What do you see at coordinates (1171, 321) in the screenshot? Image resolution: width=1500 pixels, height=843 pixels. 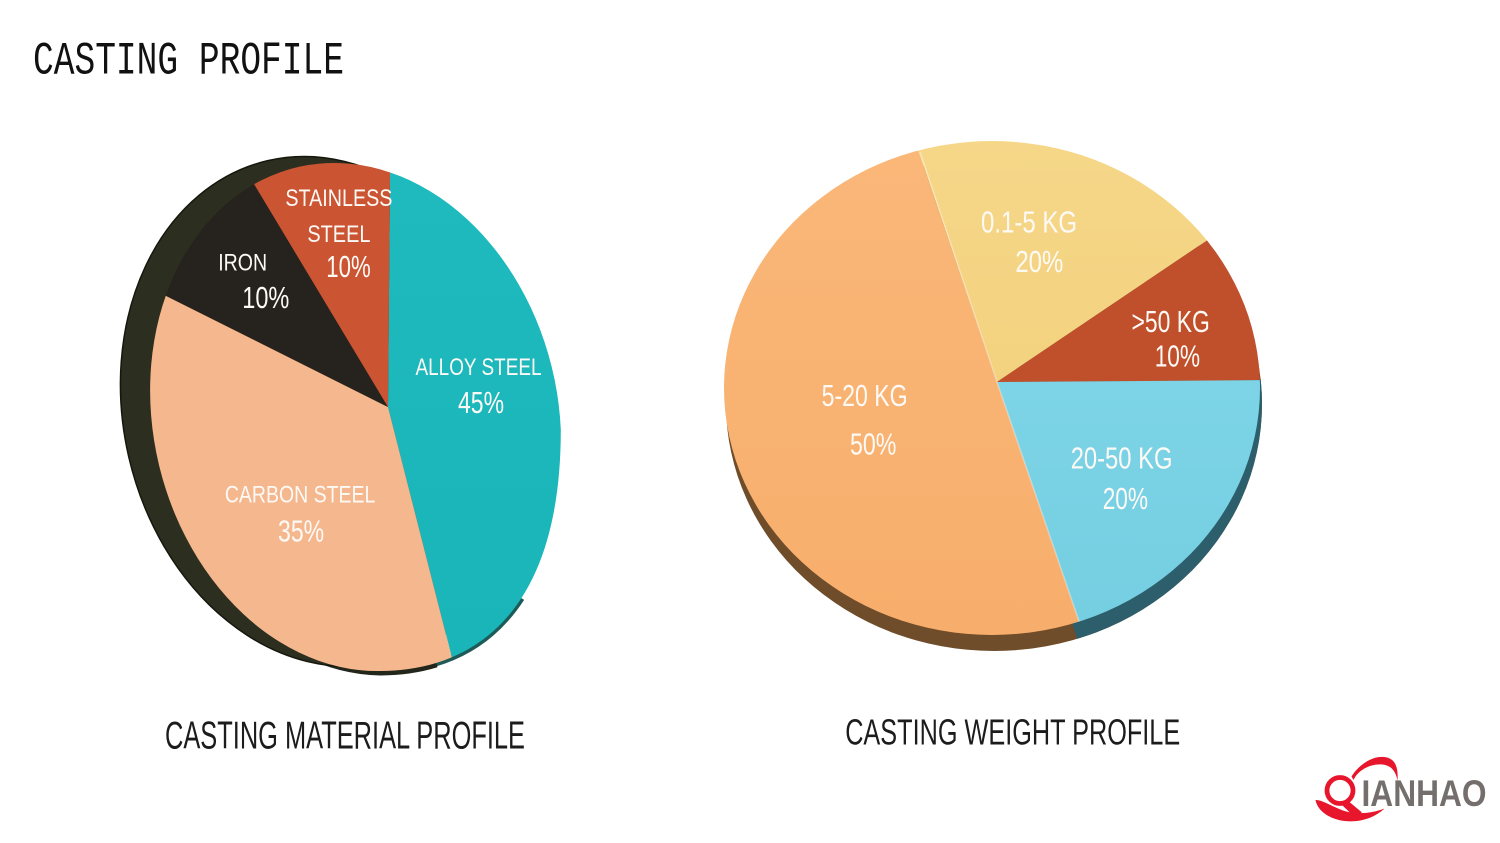 I see `svg-text: >50 KG` at bounding box center [1171, 321].